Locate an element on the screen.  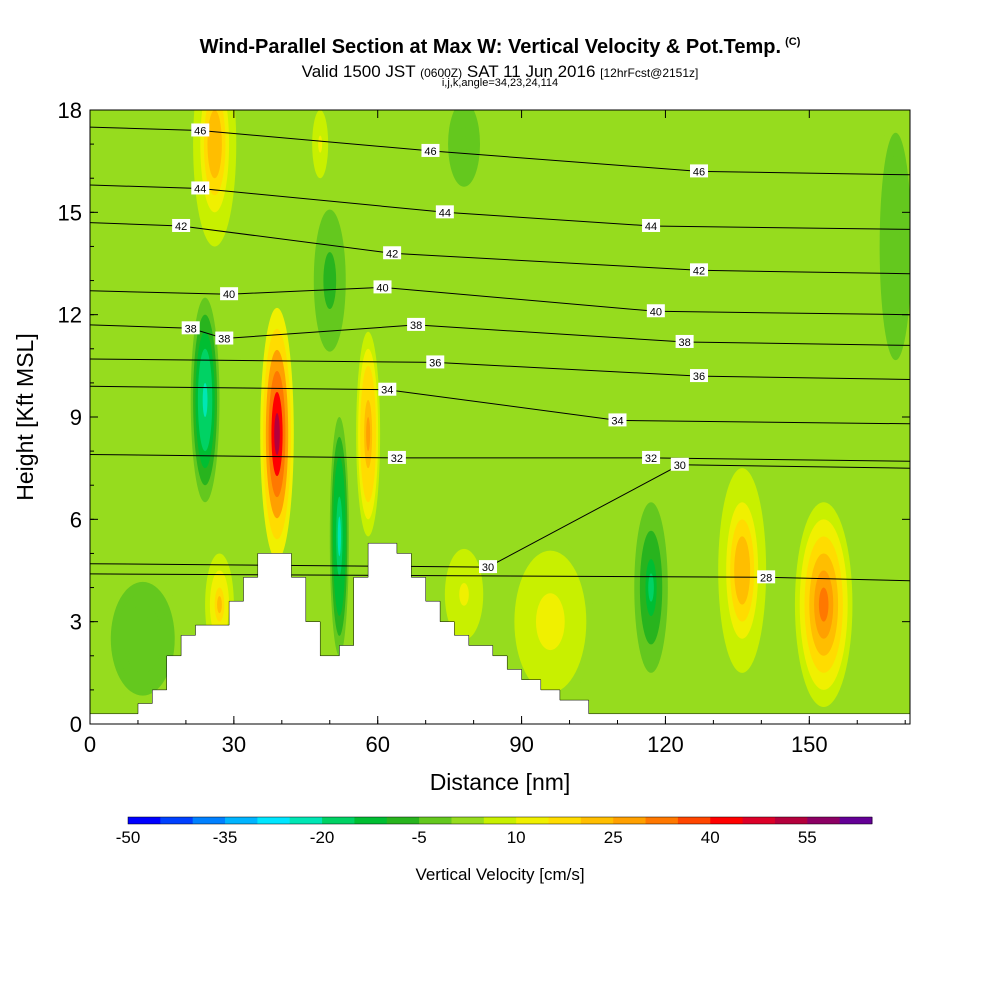
copyright-mark: (C) is located at coordinates (793, 42).